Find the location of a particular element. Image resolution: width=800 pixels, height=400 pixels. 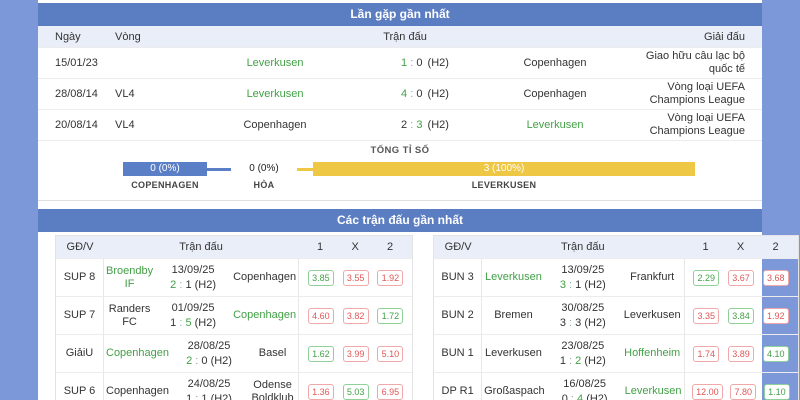

odds-away: 1.10 is located at coordinates (776, 391).